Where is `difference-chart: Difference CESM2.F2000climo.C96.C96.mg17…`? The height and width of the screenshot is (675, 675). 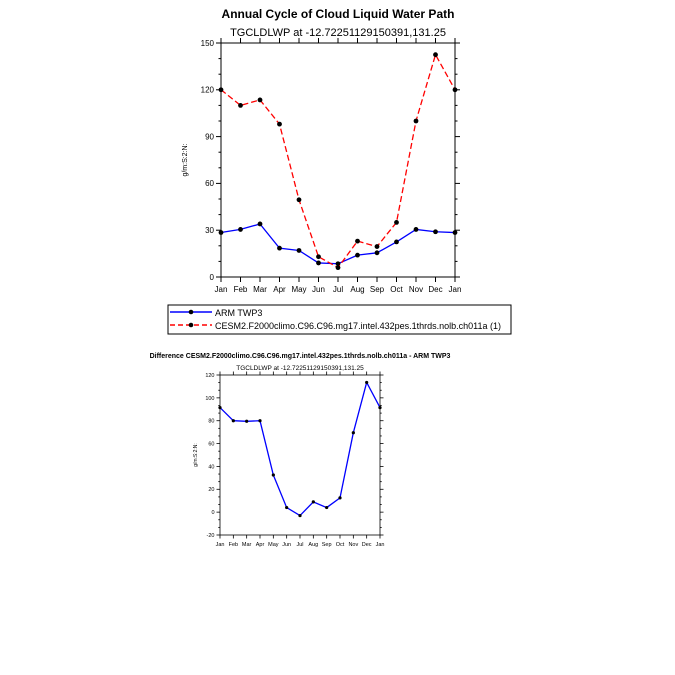 difference-chart: Difference CESM2.F2000climo.C96.C96.mg17… is located at coordinates (300, 450).